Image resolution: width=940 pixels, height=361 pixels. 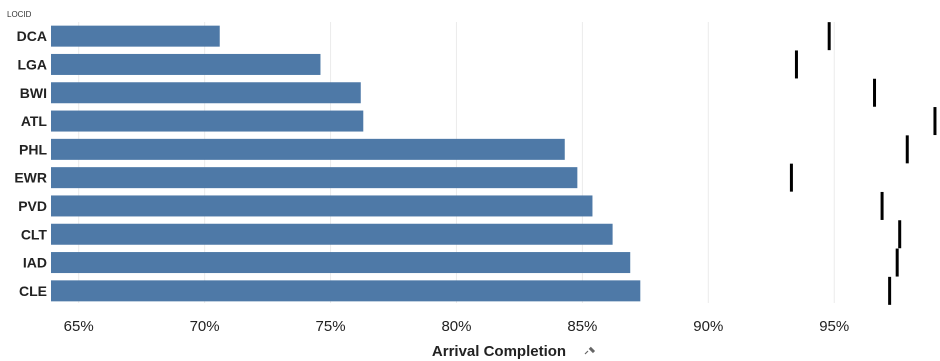 What do you see at coordinates (32, 64) in the screenshot?
I see `row-label: LGA` at bounding box center [32, 64].